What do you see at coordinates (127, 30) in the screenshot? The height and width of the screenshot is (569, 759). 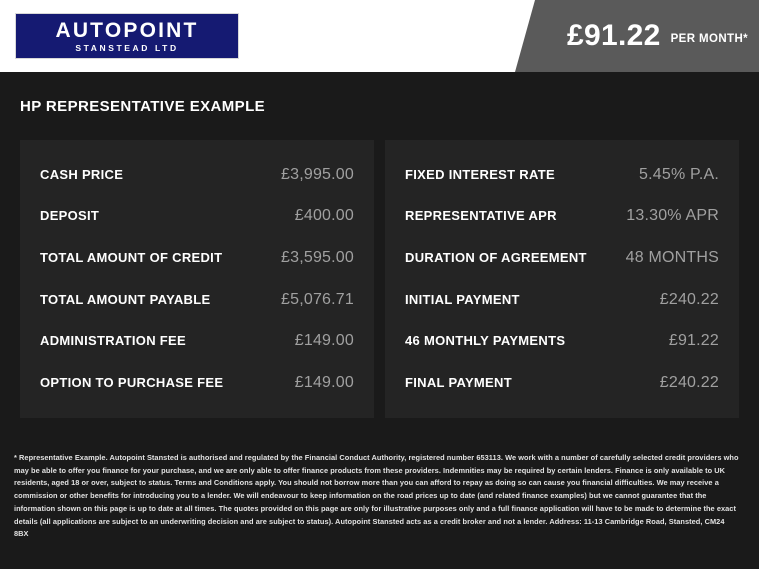 I see `logo-main-text: AUTOPOINT` at bounding box center [127, 30].